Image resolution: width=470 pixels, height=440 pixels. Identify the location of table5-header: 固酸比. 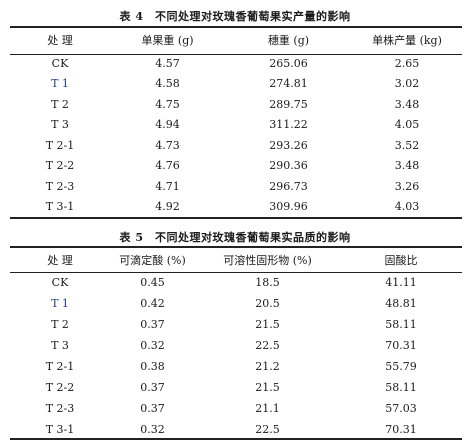
(401, 260).